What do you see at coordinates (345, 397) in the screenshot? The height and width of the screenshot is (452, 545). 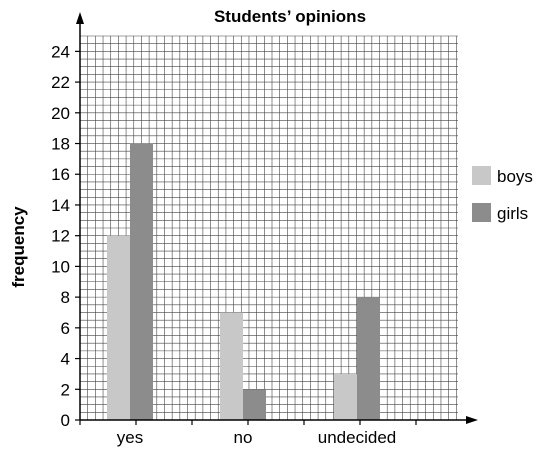 I see `bar-boys-undecided` at bounding box center [345, 397].